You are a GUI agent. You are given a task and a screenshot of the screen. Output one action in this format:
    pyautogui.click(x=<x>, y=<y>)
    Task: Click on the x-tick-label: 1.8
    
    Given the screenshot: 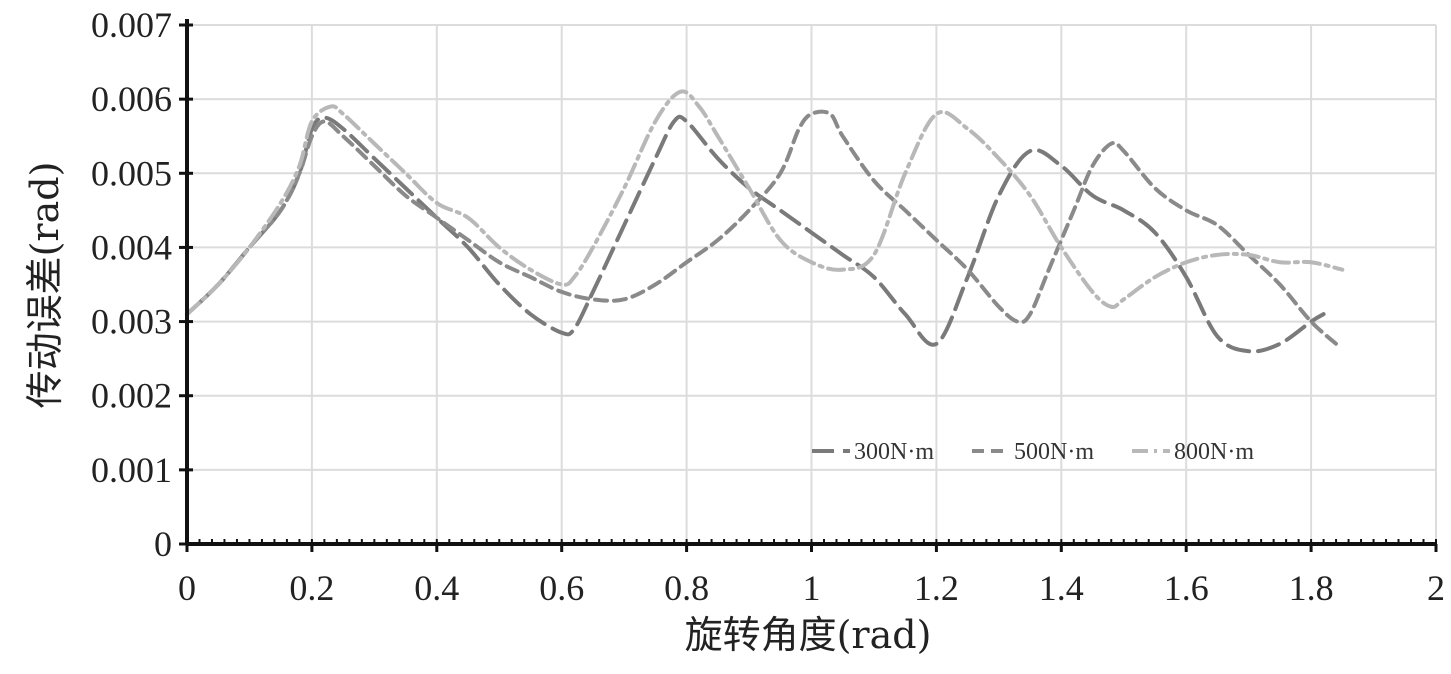 What is the action you would take?
    pyautogui.click(x=1311, y=588)
    